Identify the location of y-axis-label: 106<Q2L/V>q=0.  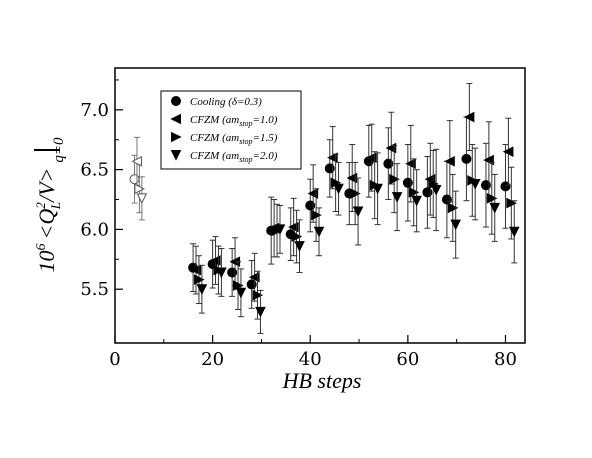
(50, 204).